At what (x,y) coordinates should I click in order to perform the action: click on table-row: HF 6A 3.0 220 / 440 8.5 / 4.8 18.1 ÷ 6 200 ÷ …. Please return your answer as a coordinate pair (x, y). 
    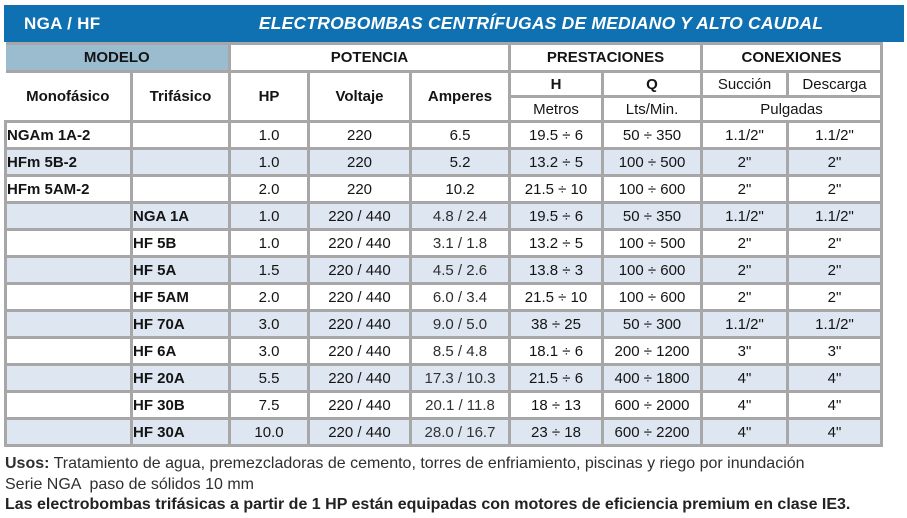
    Looking at the image, I should click on (443, 351).